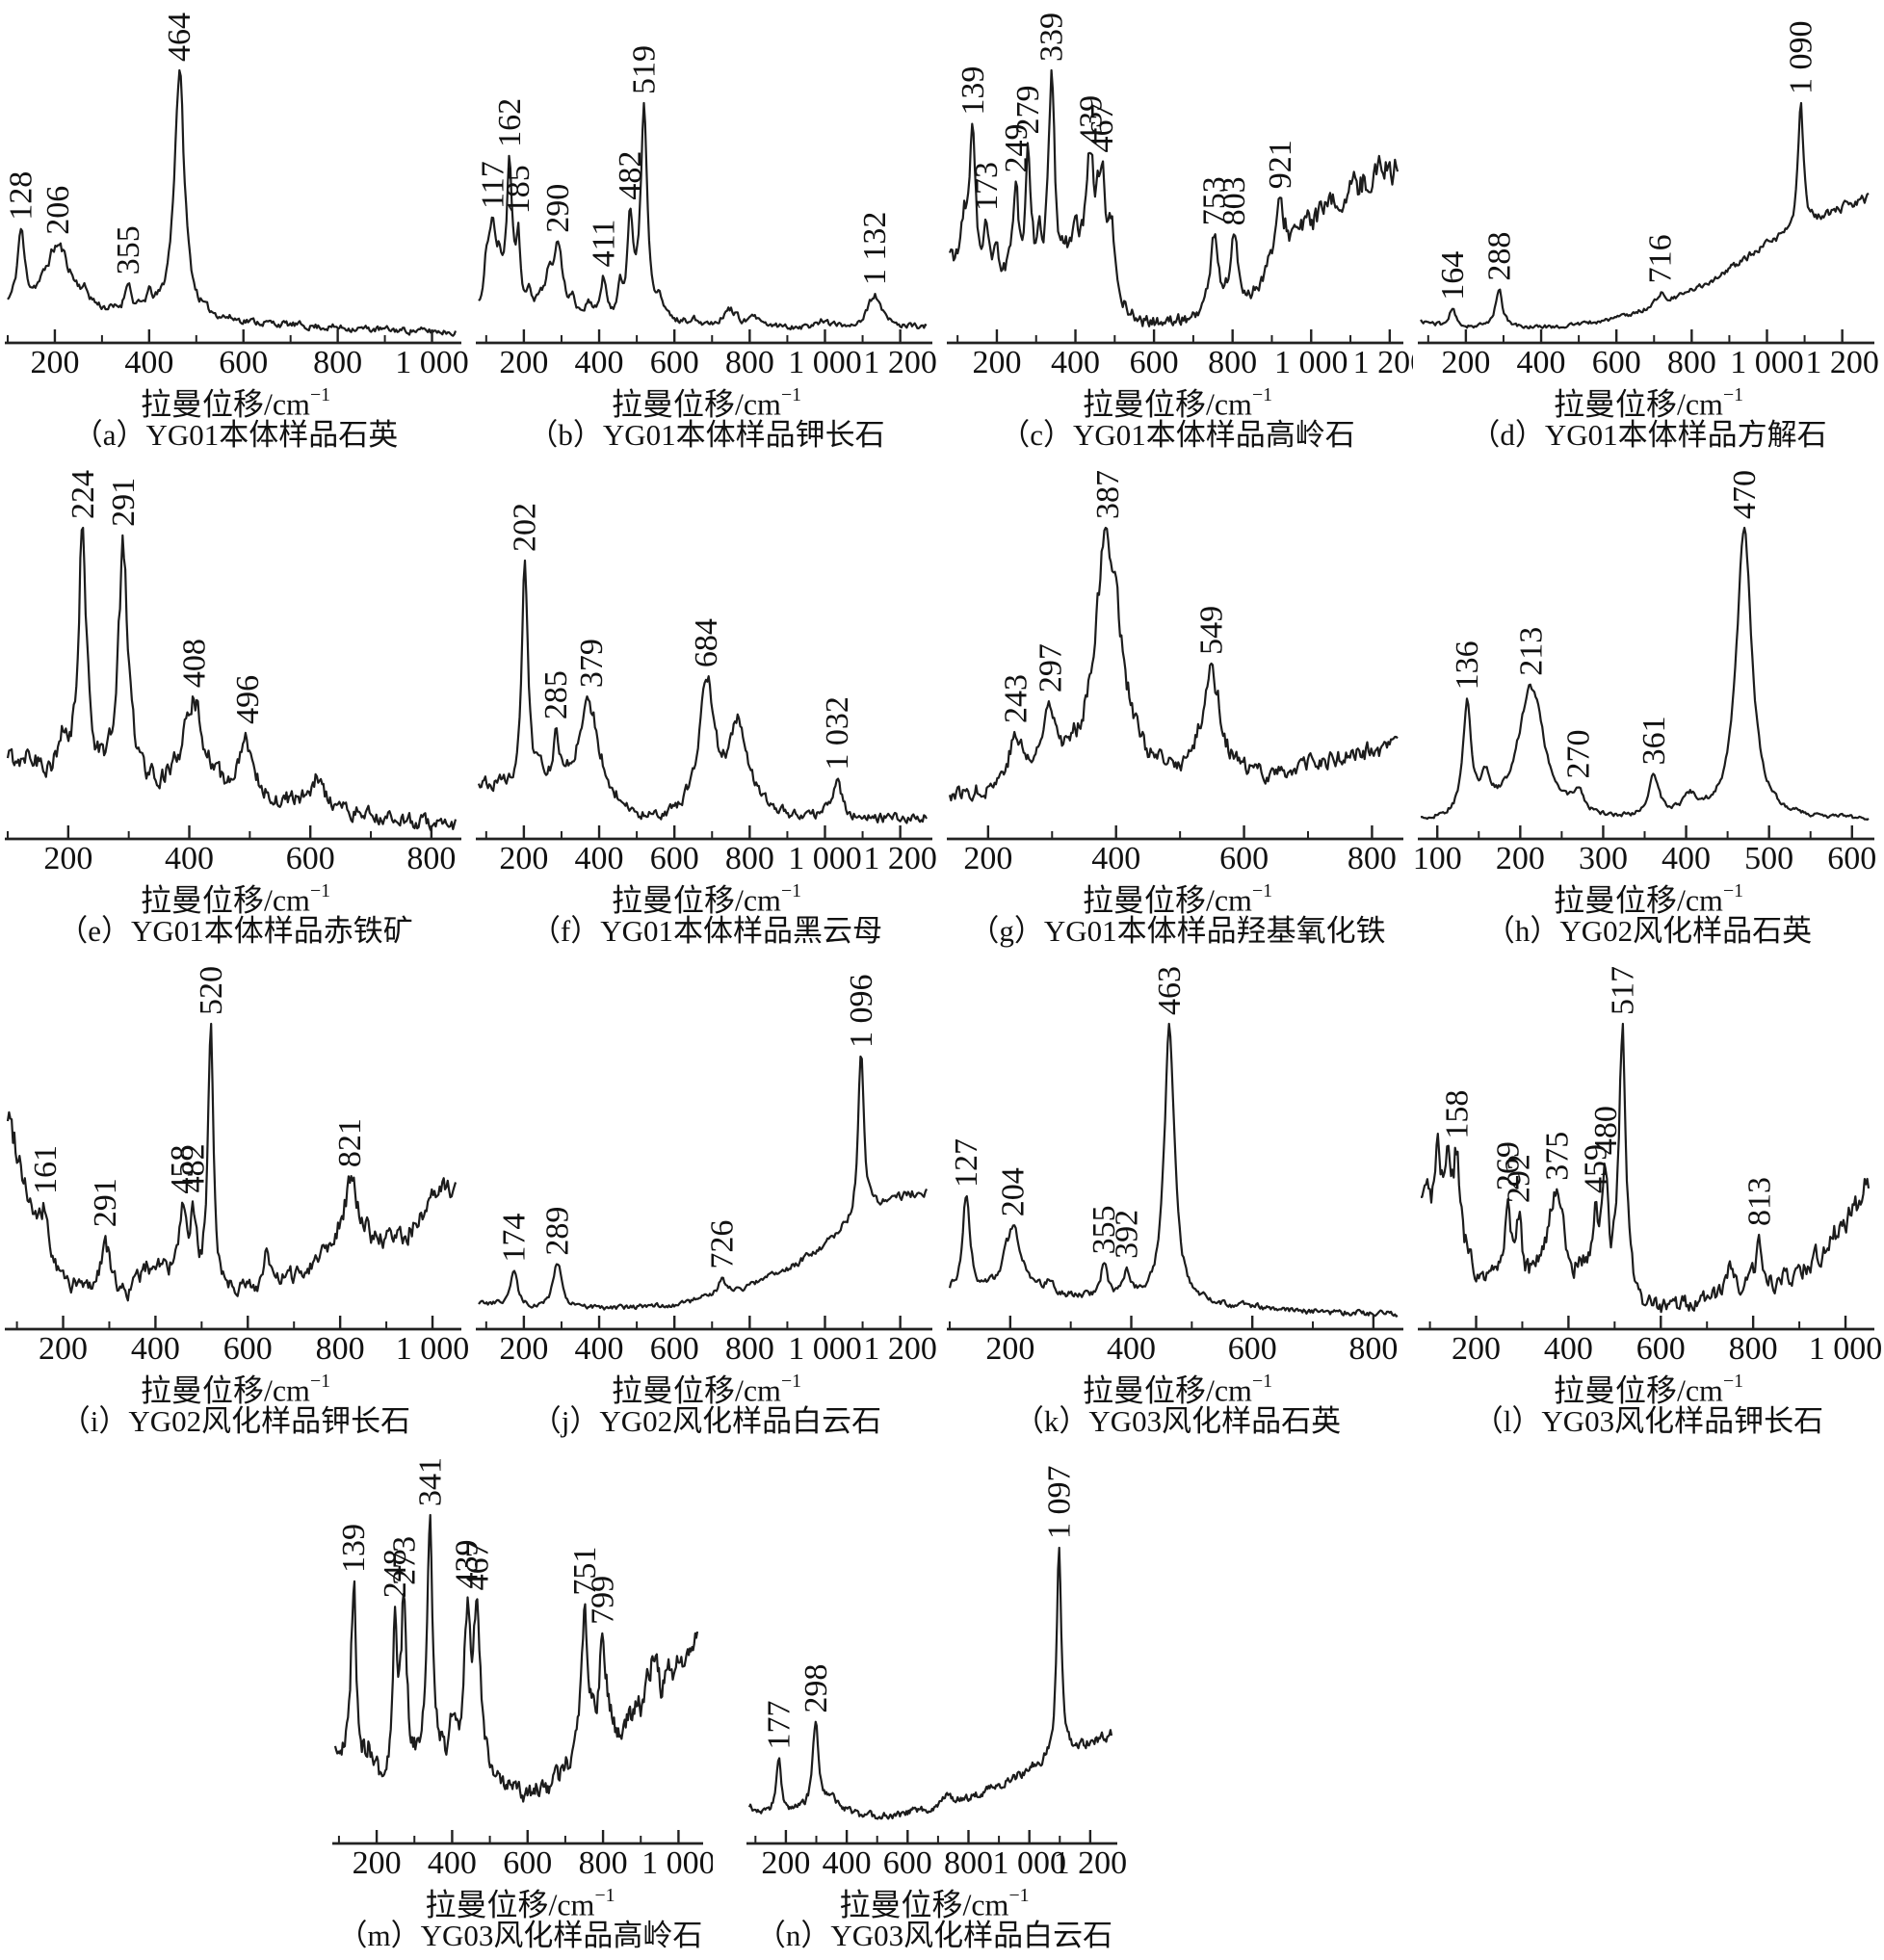  Describe the element at coordinates (1177, 435) in the screenshot. I see `panel-caption-c: （c）YG01本体样品高岭石` at that location.